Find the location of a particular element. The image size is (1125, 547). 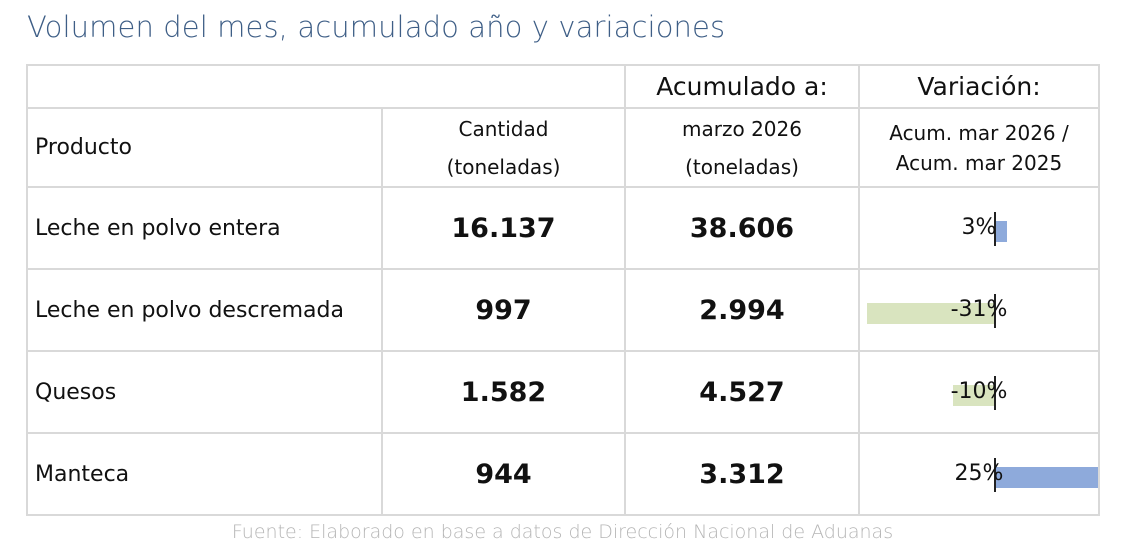

variacion-cell: -10% is located at coordinates (979, 392).